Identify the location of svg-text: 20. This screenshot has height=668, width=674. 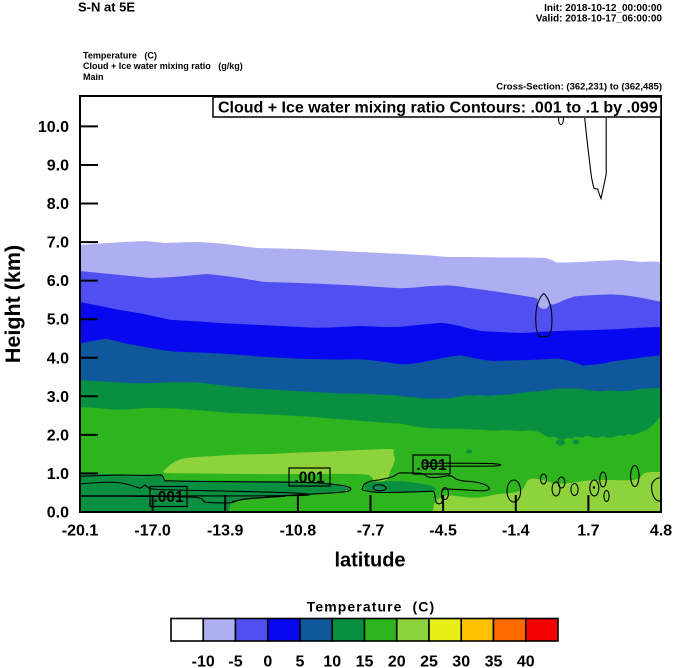
(397, 661).